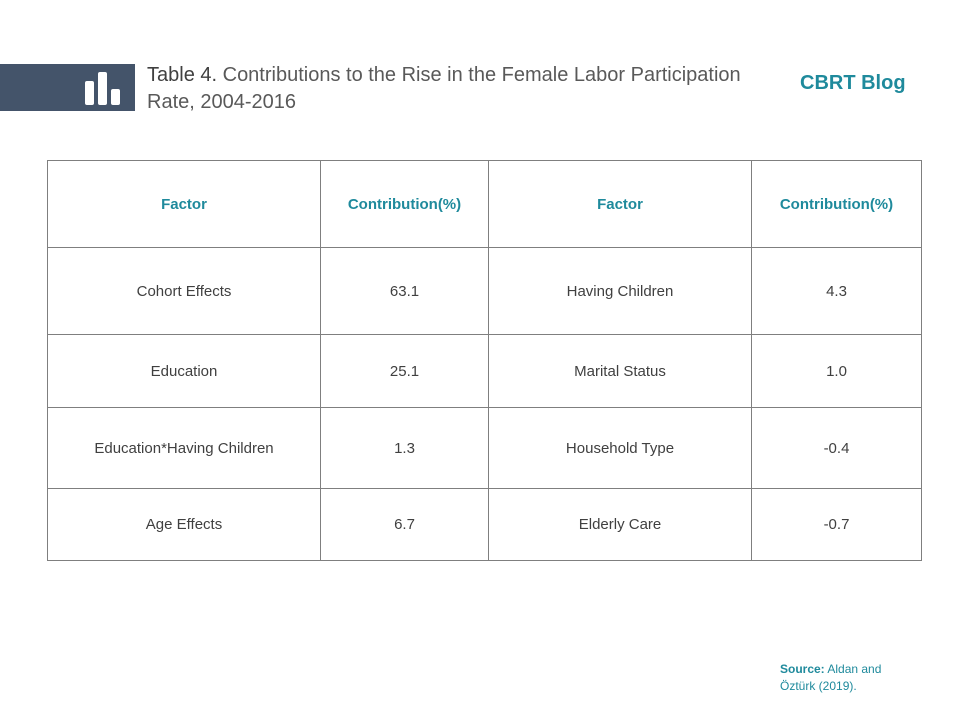  I want to click on table-cell: -0.4, so click(836, 448).